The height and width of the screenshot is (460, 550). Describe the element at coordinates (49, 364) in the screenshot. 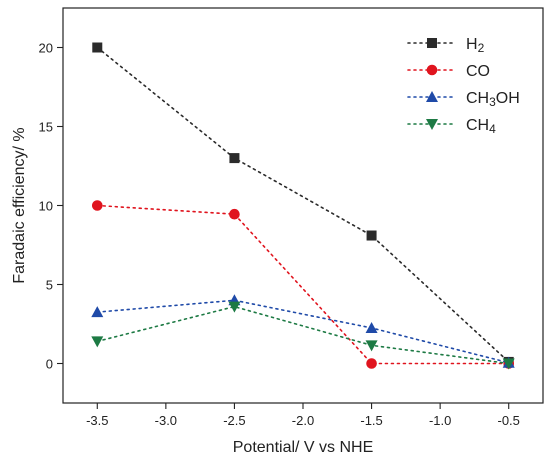

I see `y-tick-label: 0` at that location.